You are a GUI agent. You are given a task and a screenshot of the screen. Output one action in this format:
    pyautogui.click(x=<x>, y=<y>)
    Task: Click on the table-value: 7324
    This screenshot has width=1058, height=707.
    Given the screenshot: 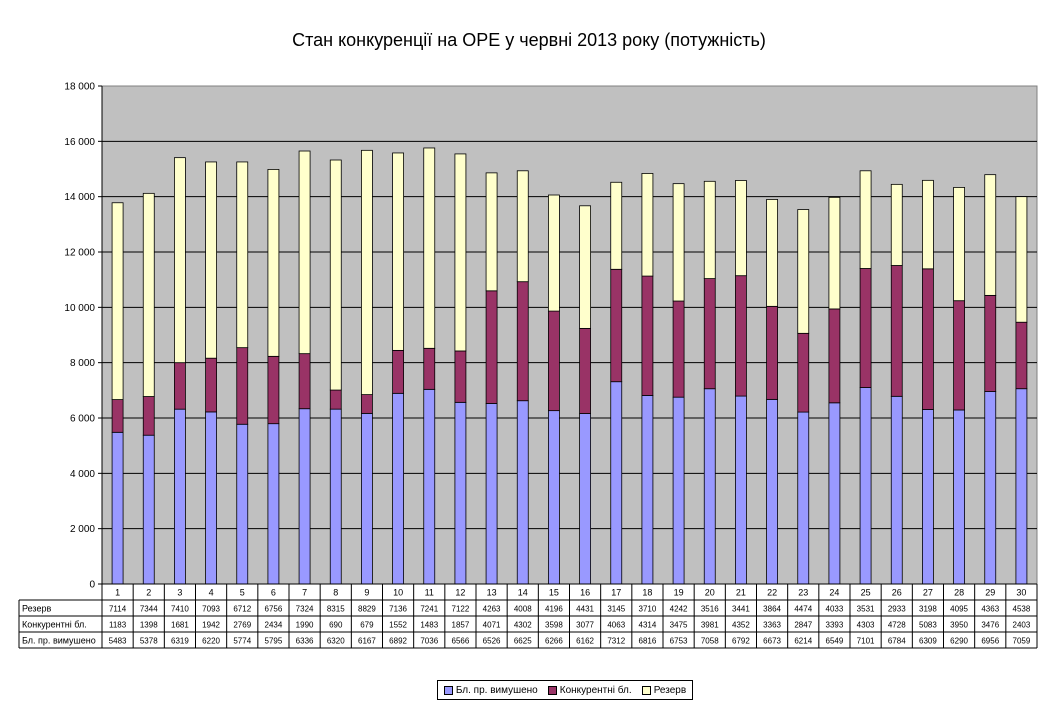 What is the action you would take?
    pyautogui.click(x=305, y=609)
    